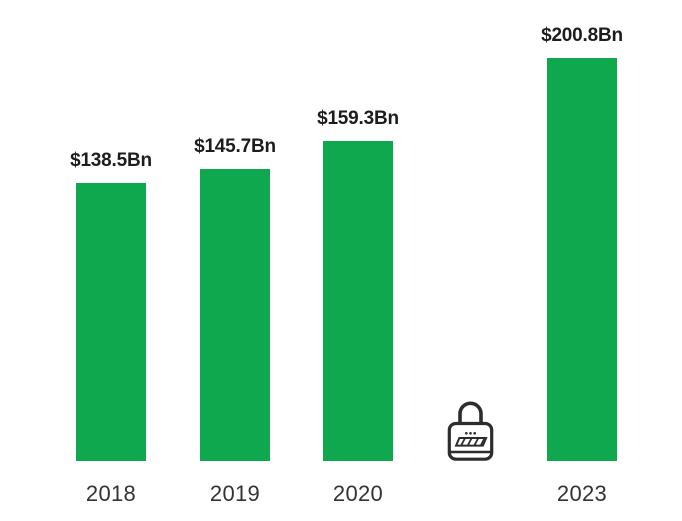 This screenshot has width=682, height=521. I want to click on padlock-icon, so click(470, 431).